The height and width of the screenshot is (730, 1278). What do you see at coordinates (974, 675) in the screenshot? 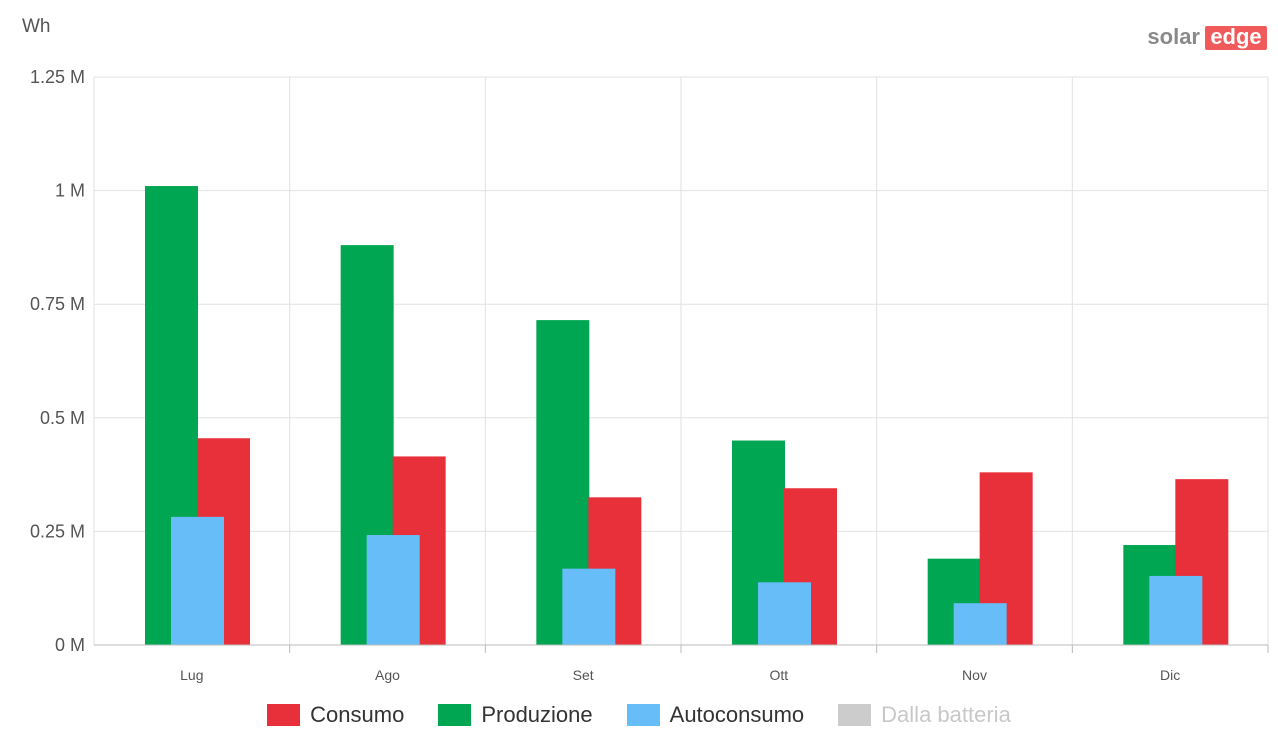
I see `x-tick-label: Nov` at bounding box center [974, 675].